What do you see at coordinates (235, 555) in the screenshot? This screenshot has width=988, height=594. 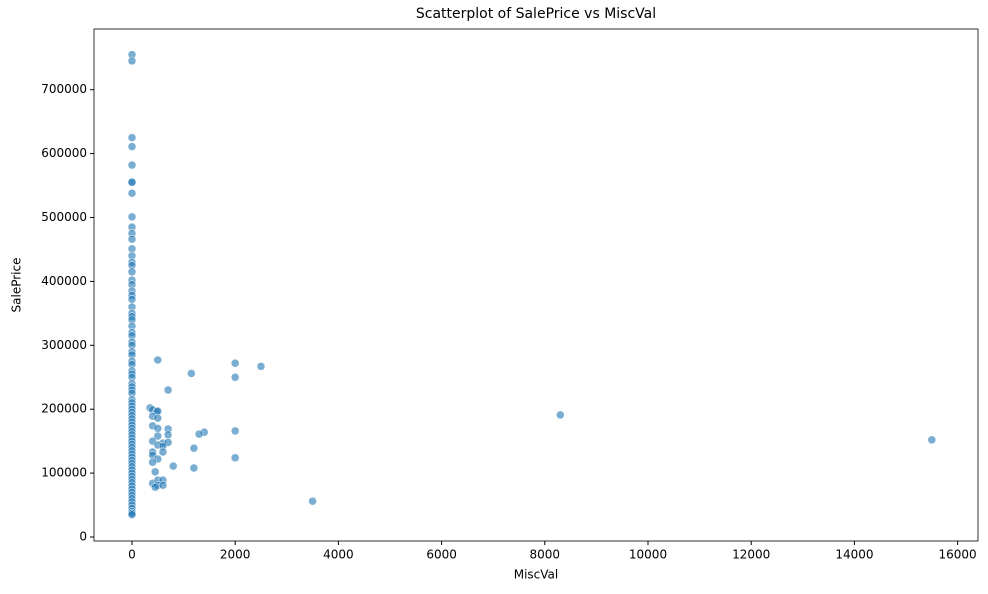 I see `x-tick-label: 2000` at bounding box center [235, 555].